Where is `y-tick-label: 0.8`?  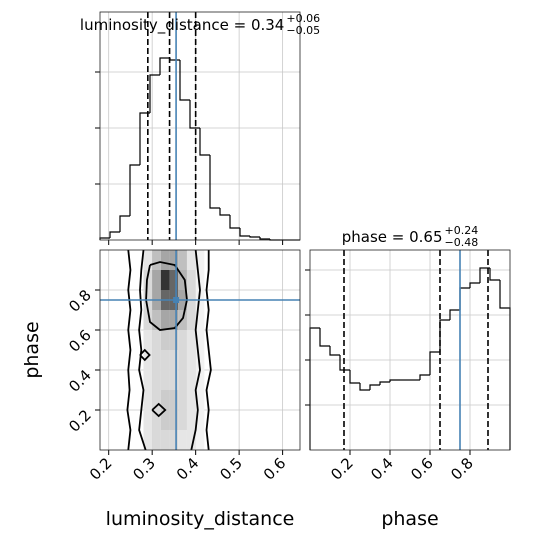
y-tick-label: 0.8 is located at coordinates (80, 301).